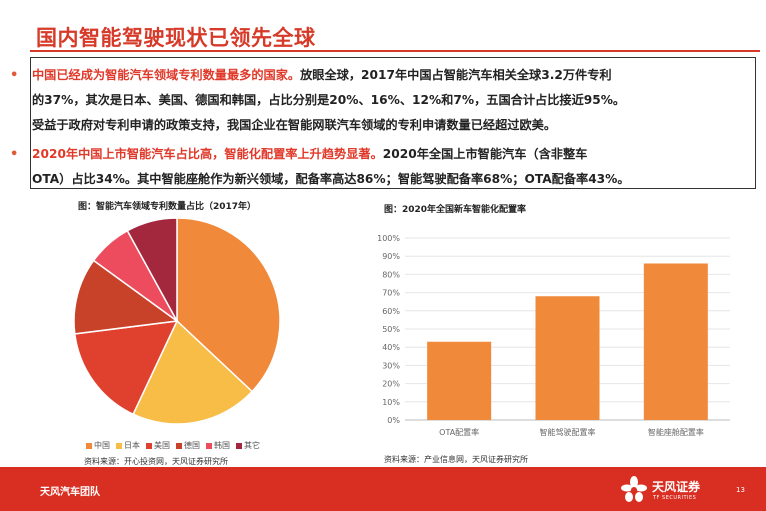 The image size is (766, 511). What do you see at coordinates (166, 75) in the screenshot?
I see `bullet-1-highlight: 中国已经成为智能汽车领域专利数量最多的国家。` at bounding box center [166, 75].